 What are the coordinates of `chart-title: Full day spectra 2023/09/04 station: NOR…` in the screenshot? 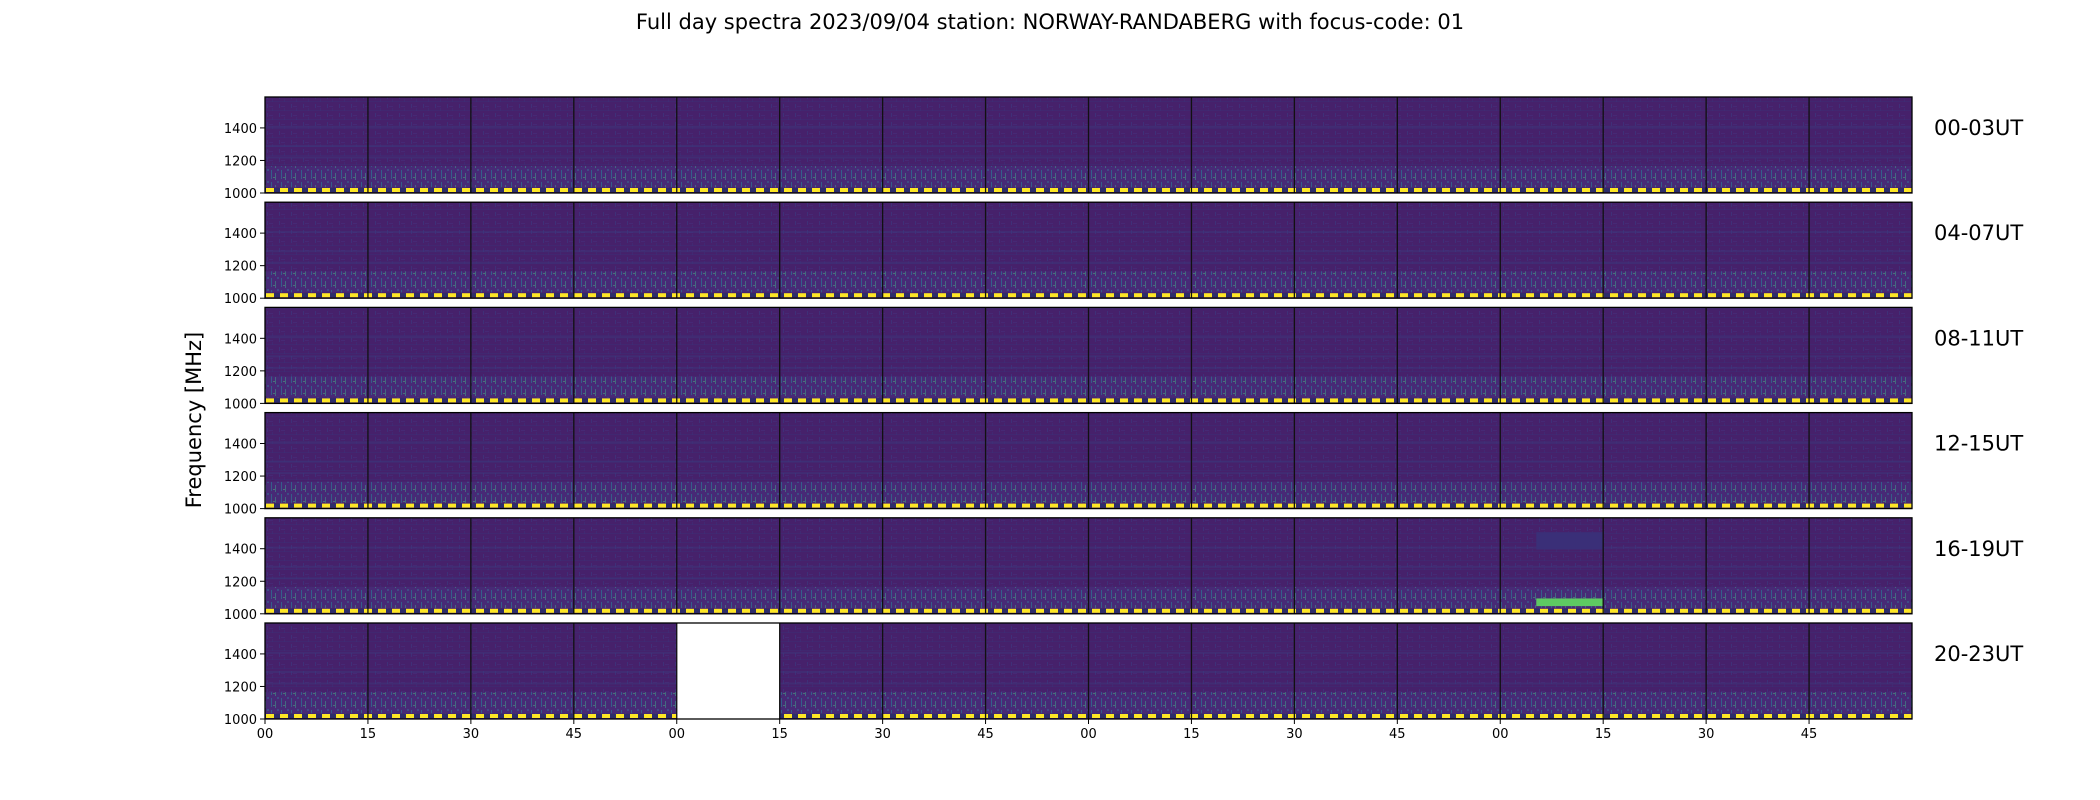 It's located at (1050, 22).